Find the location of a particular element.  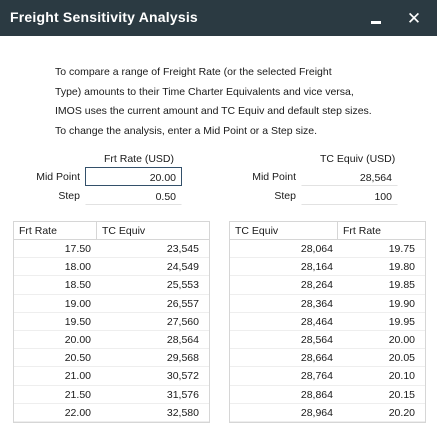

table-cell: 28,864 is located at coordinates (316, 394).